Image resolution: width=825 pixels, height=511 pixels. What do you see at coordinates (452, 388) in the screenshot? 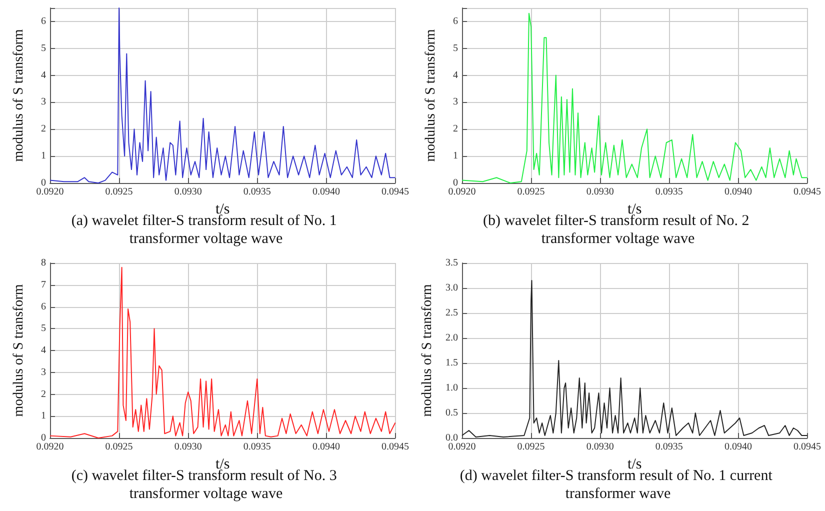
I see `y-tick-label: 1.0` at bounding box center [452, 388].